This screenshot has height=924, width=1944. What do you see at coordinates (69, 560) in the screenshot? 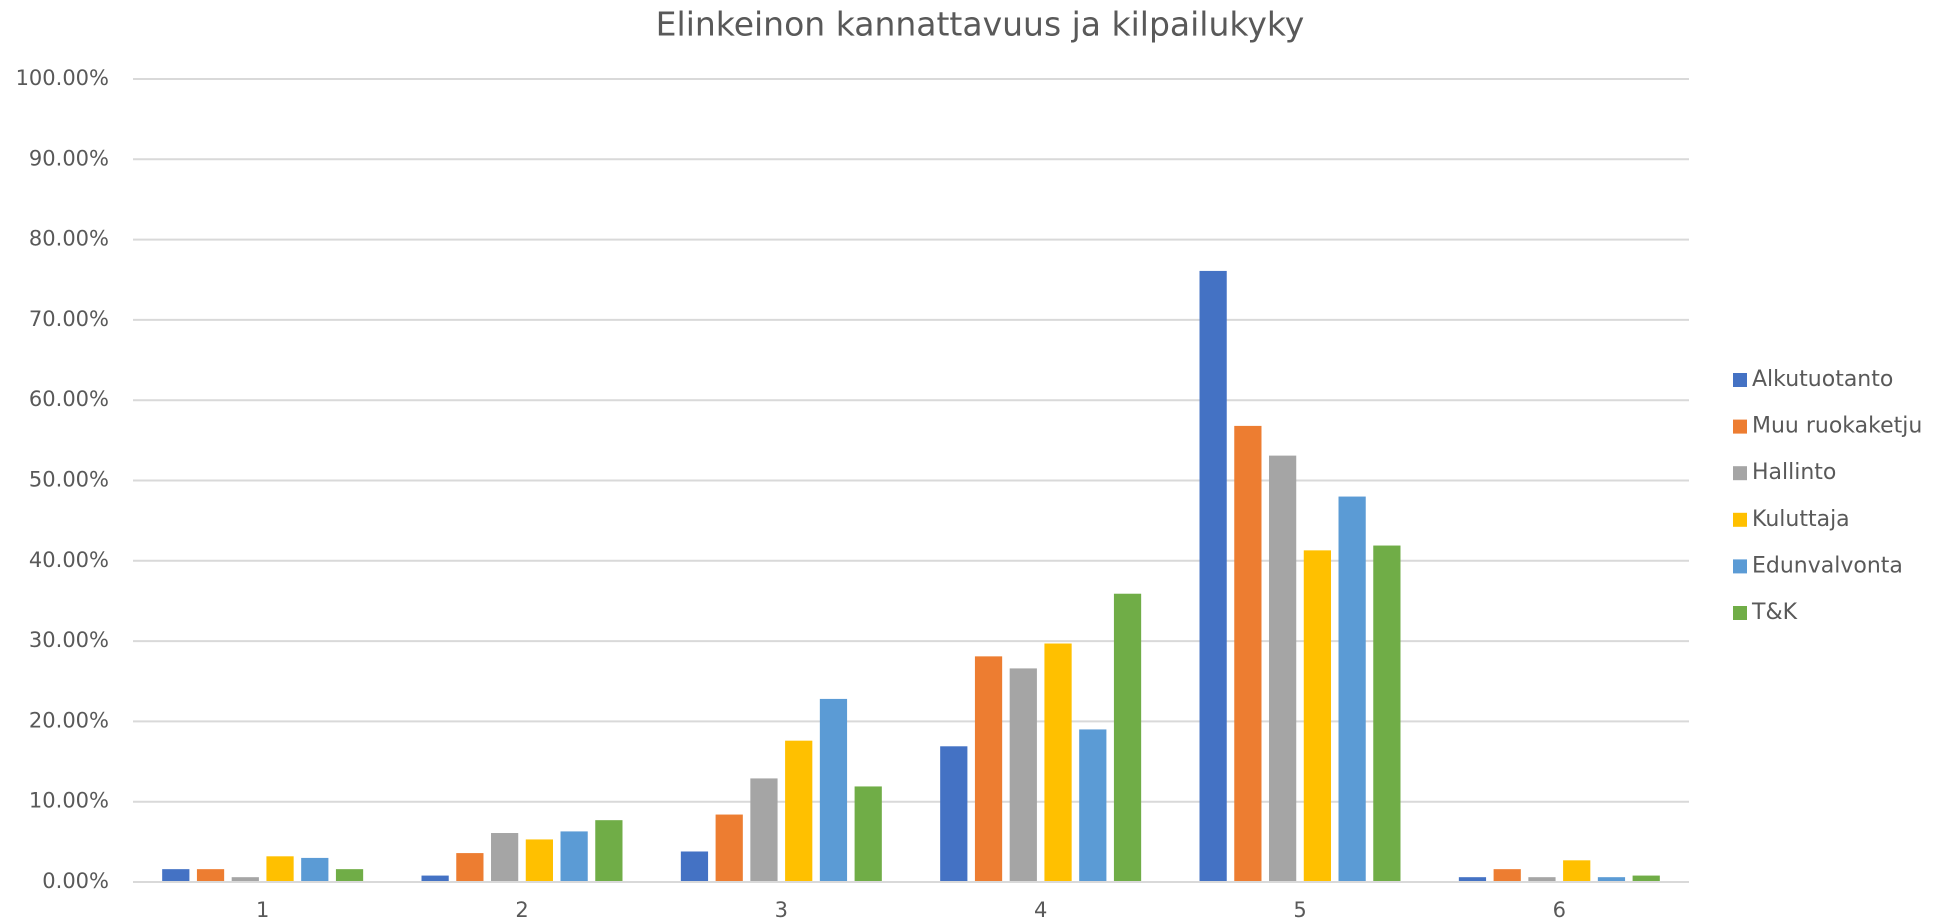
I see `y-tick-label: 40.00%` at bounding box center [69, 560].